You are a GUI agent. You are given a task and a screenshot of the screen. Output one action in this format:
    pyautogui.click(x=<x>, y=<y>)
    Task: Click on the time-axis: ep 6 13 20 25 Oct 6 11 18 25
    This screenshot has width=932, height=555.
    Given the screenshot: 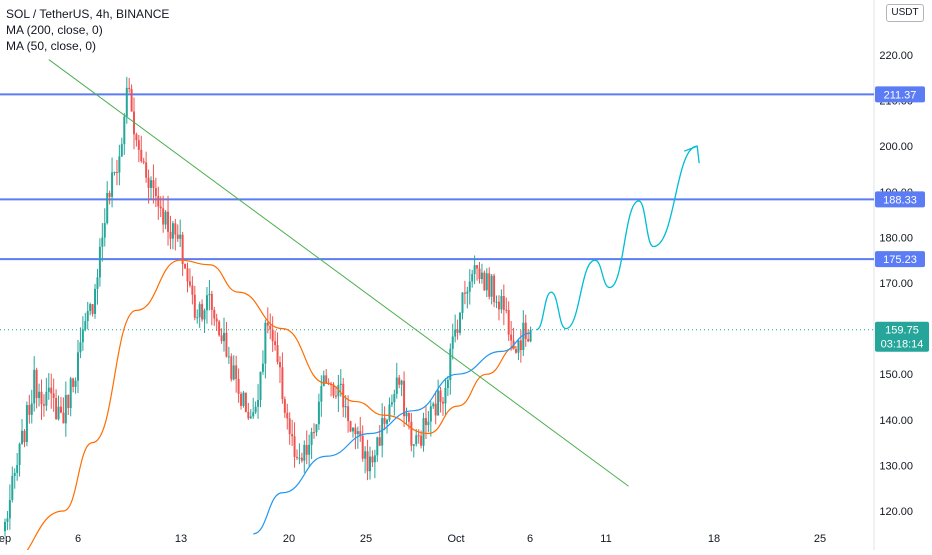 What is the action you would take?
    pyautogui.click(x=413, y=539)
    